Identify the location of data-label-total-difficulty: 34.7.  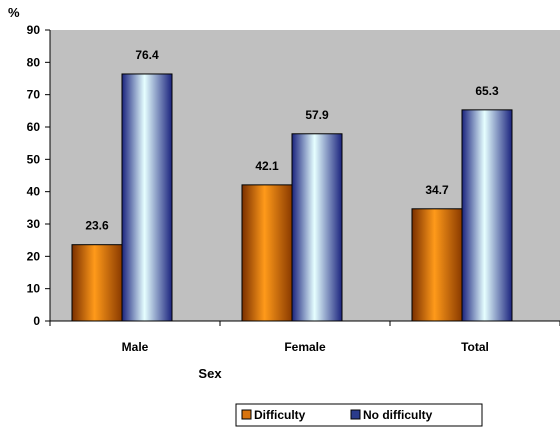
(437, 190).